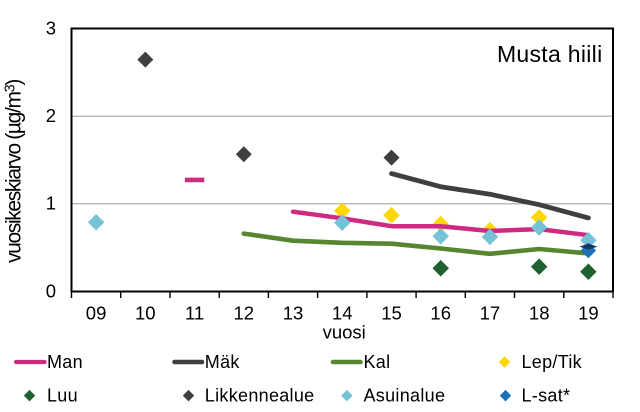 The image size is (640, 412). I want to click on svg-text: 14, so click(342, 313).